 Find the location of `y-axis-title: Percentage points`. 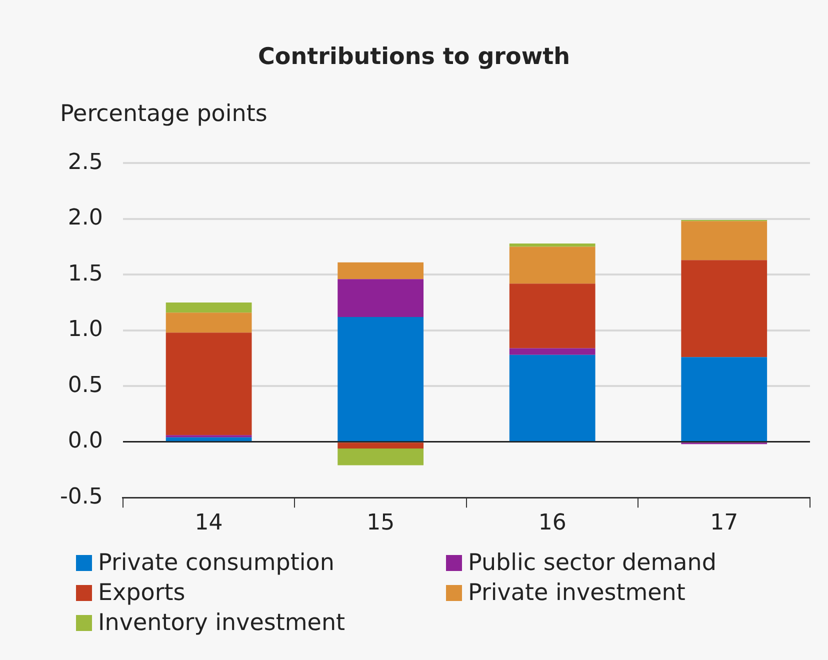

y-axis-title: Percentage points is located at coordinates (164, 114).